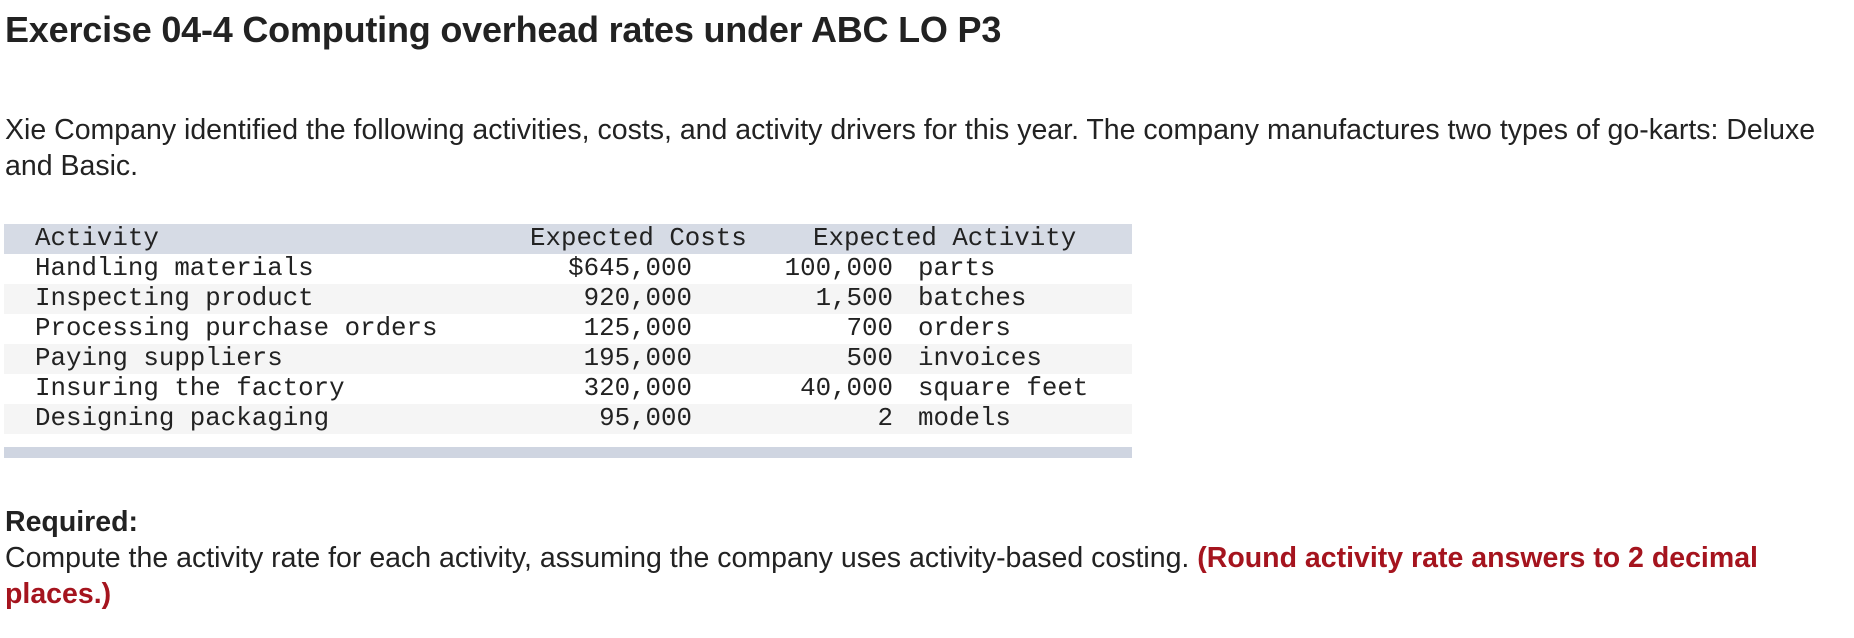 This screenshot has width=1854, height=638. I want to click on expected-cost: 320,000, so click(637, 388).